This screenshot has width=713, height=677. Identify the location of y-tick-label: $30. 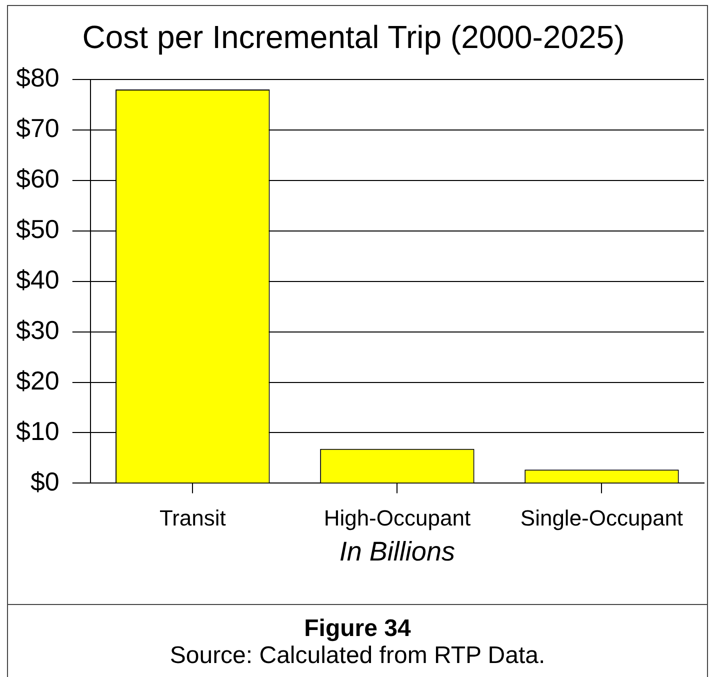
(38, 329).